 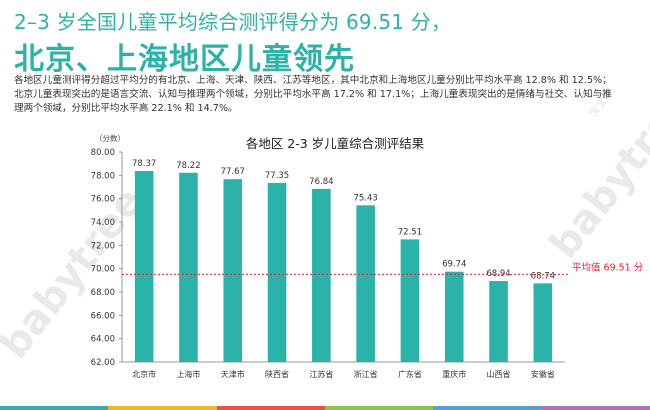 I want to click on x-tick-label: 江苏省, so click(x=321, y=374).